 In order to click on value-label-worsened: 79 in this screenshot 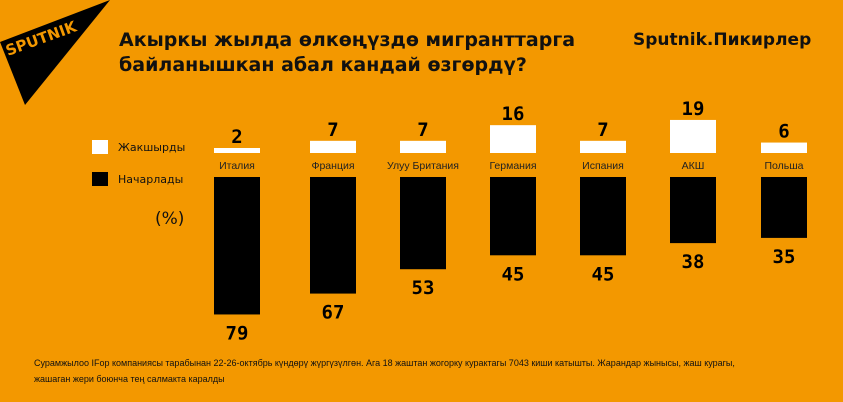, I will do `click(237, 333)`.